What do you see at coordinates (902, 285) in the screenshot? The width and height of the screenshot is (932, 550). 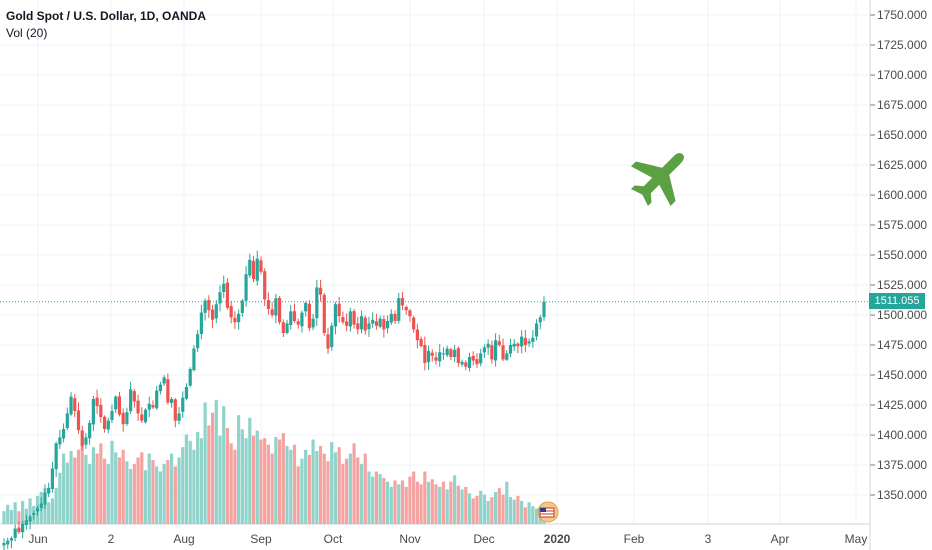 I see `y-tick-label: 1525.000` at bounding box center [902, 285].